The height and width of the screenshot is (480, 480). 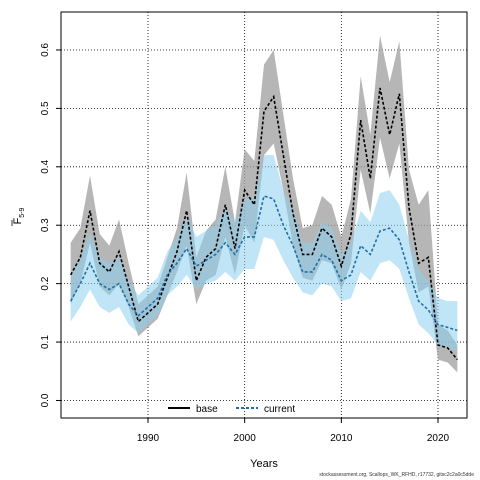 What do you see at coordinates (18, 220) in the screenshot?
I see `y-axis-title-main: F` at bounding box center [18, 220].